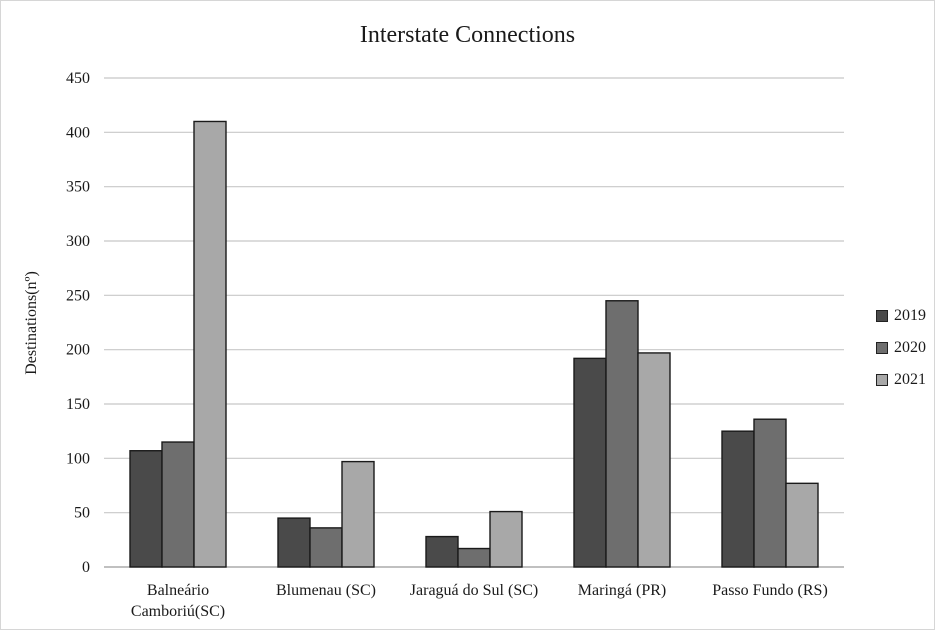 The height and width of the screenshot is (630, 935). Describe the element at coordinates (78, 404) in the screenshot. I see `y-tick-label: 150` at that location.